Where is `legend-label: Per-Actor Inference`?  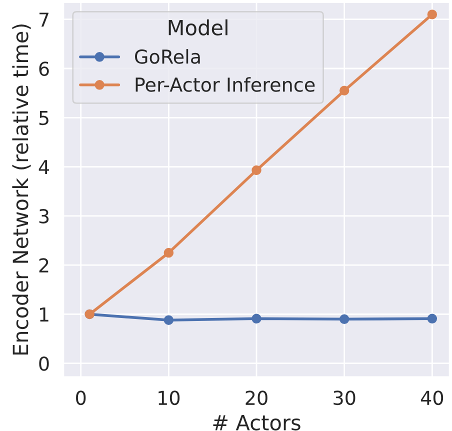 legend-label: Per-Actor Inference is located at coordinates (225, 84).